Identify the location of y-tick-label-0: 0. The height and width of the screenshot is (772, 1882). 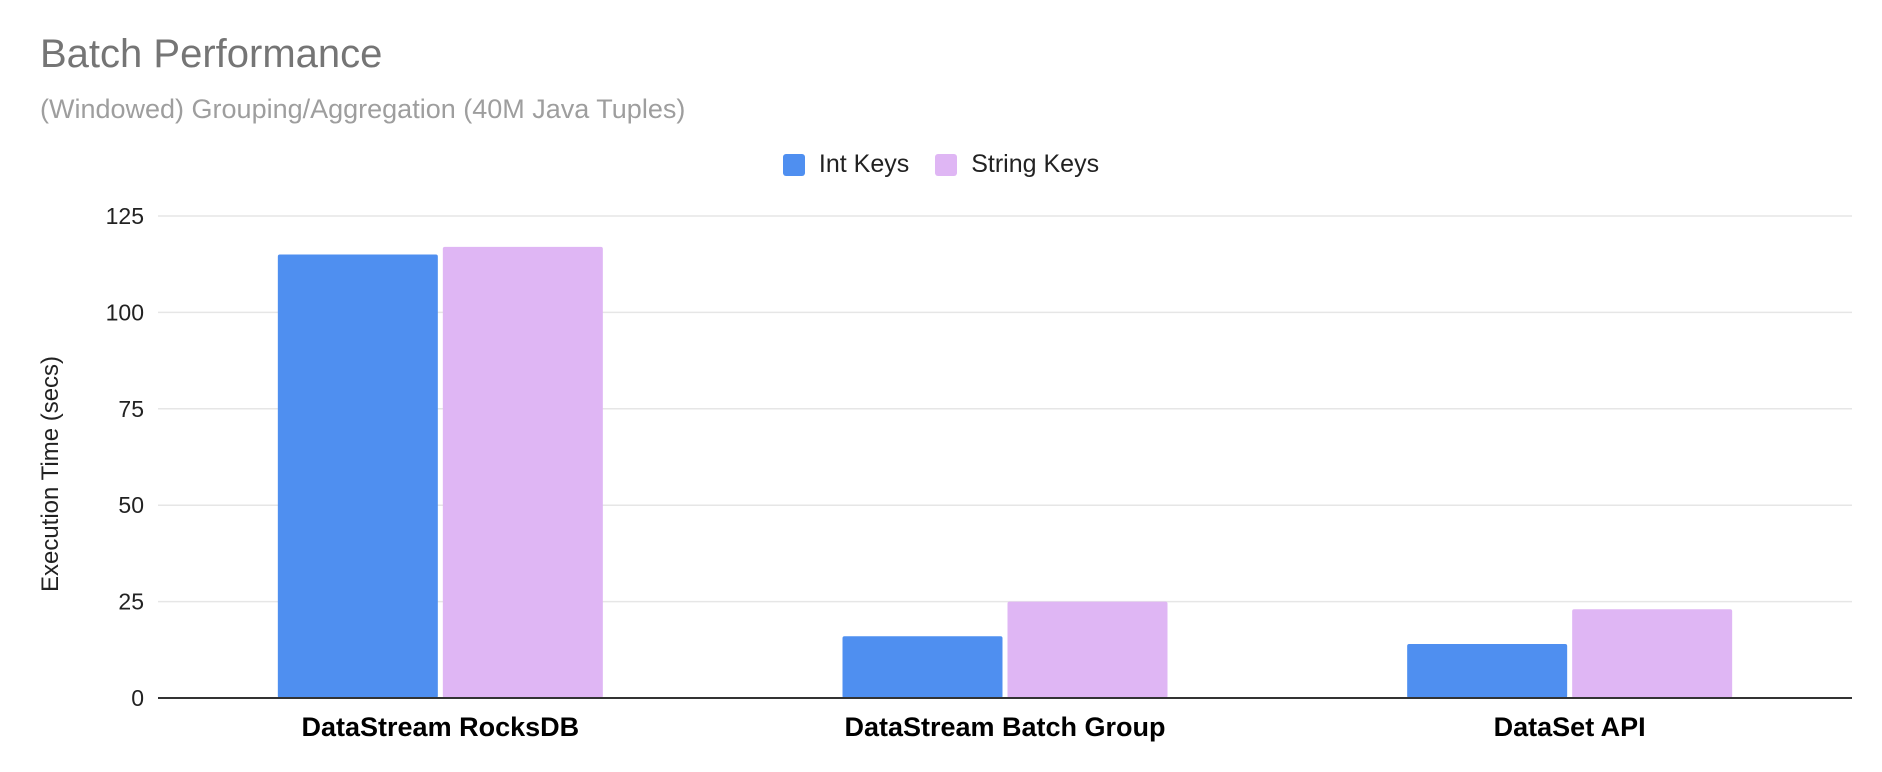
(137, 698).